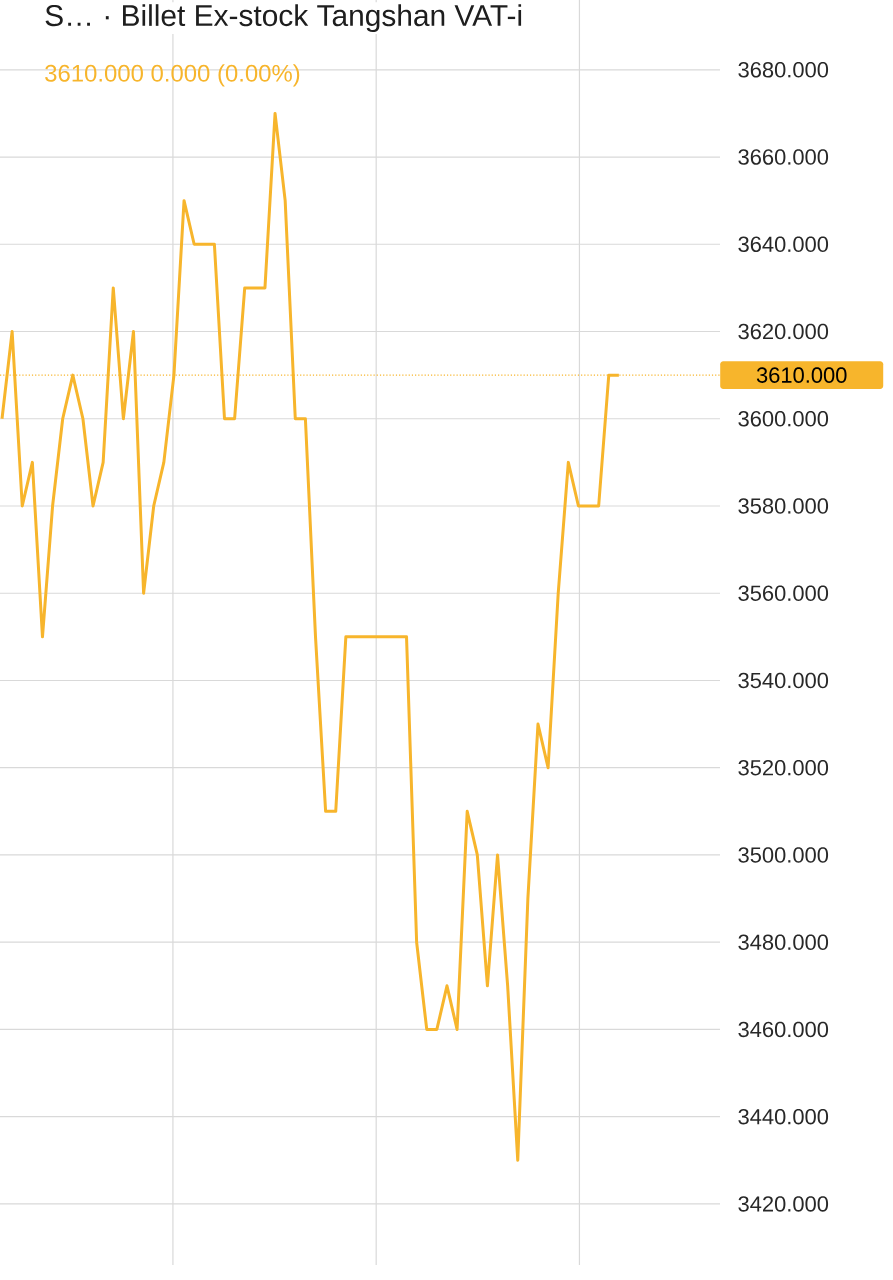 The image size is (893, 1280). Describe the element at coordinates (783, 593) in the screenshot. I see `y-tick-label: 3560.000` at that location.